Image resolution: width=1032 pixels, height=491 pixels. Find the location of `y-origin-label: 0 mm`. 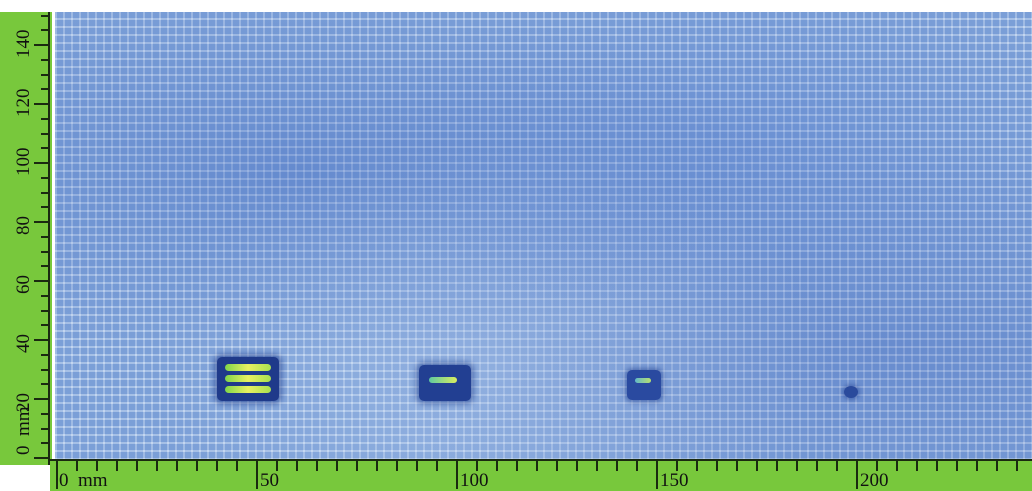

y-origin-label: 0 mm is located at coordinates (23, 430).